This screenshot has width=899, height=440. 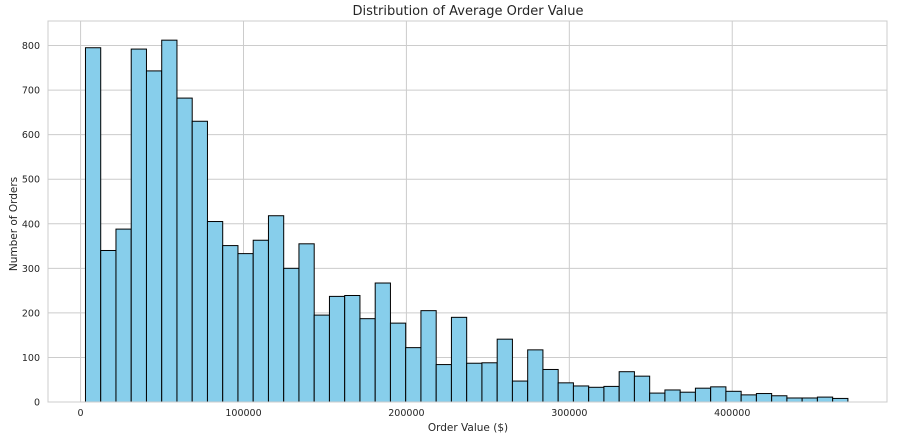 What do you see at coordinates (14, 224) in the screenshot?
I see `y-axis-label: Number of Orders` at bounding box center [14, 224].